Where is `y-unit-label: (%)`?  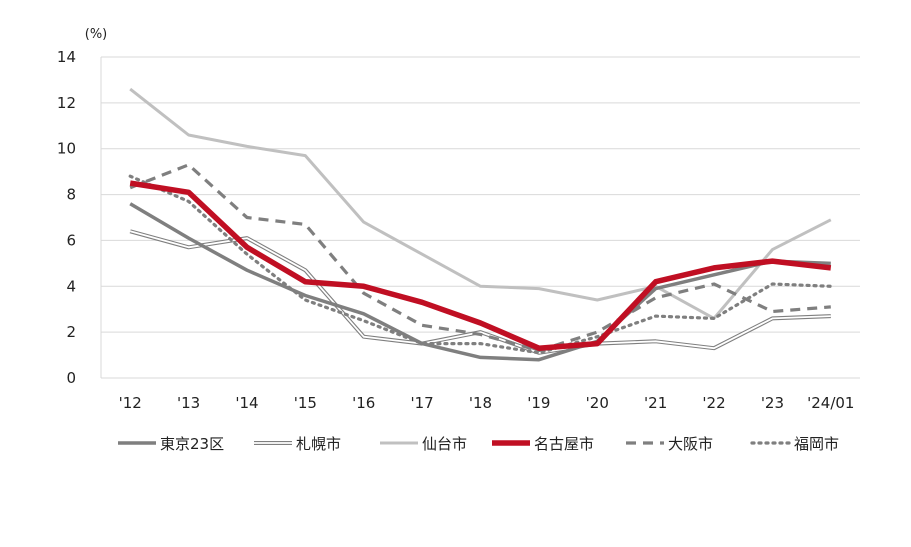
y-unit-label: (%) is located at coordinates (96, 34).